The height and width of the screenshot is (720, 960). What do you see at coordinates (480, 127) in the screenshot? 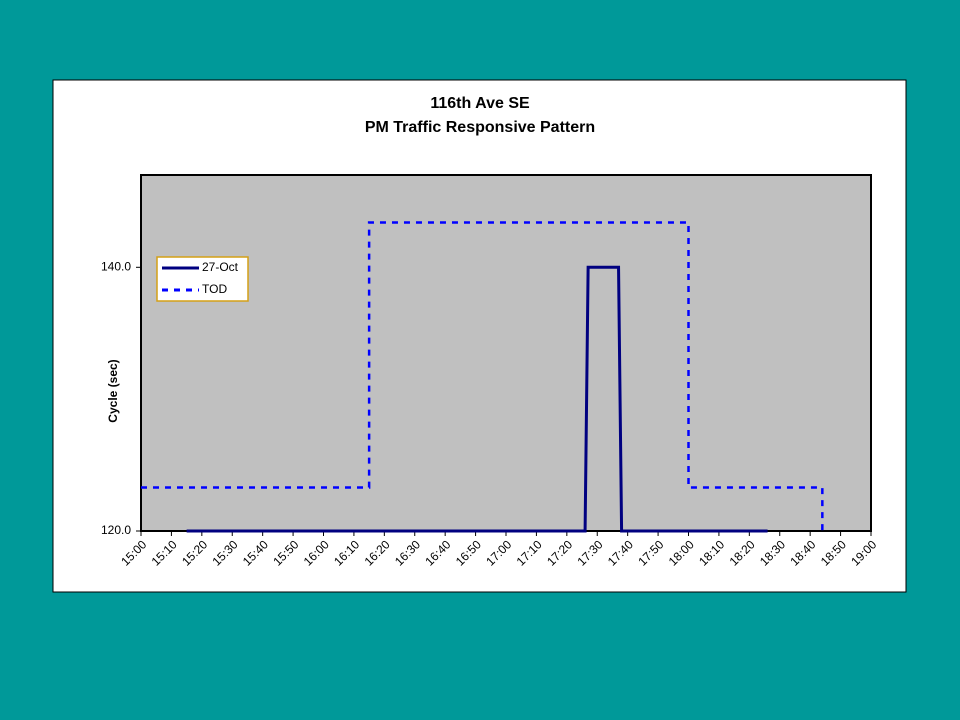
I see `chart-subtitle: PM Traffic Responsive Pattern` at bounding box center [480, 127].